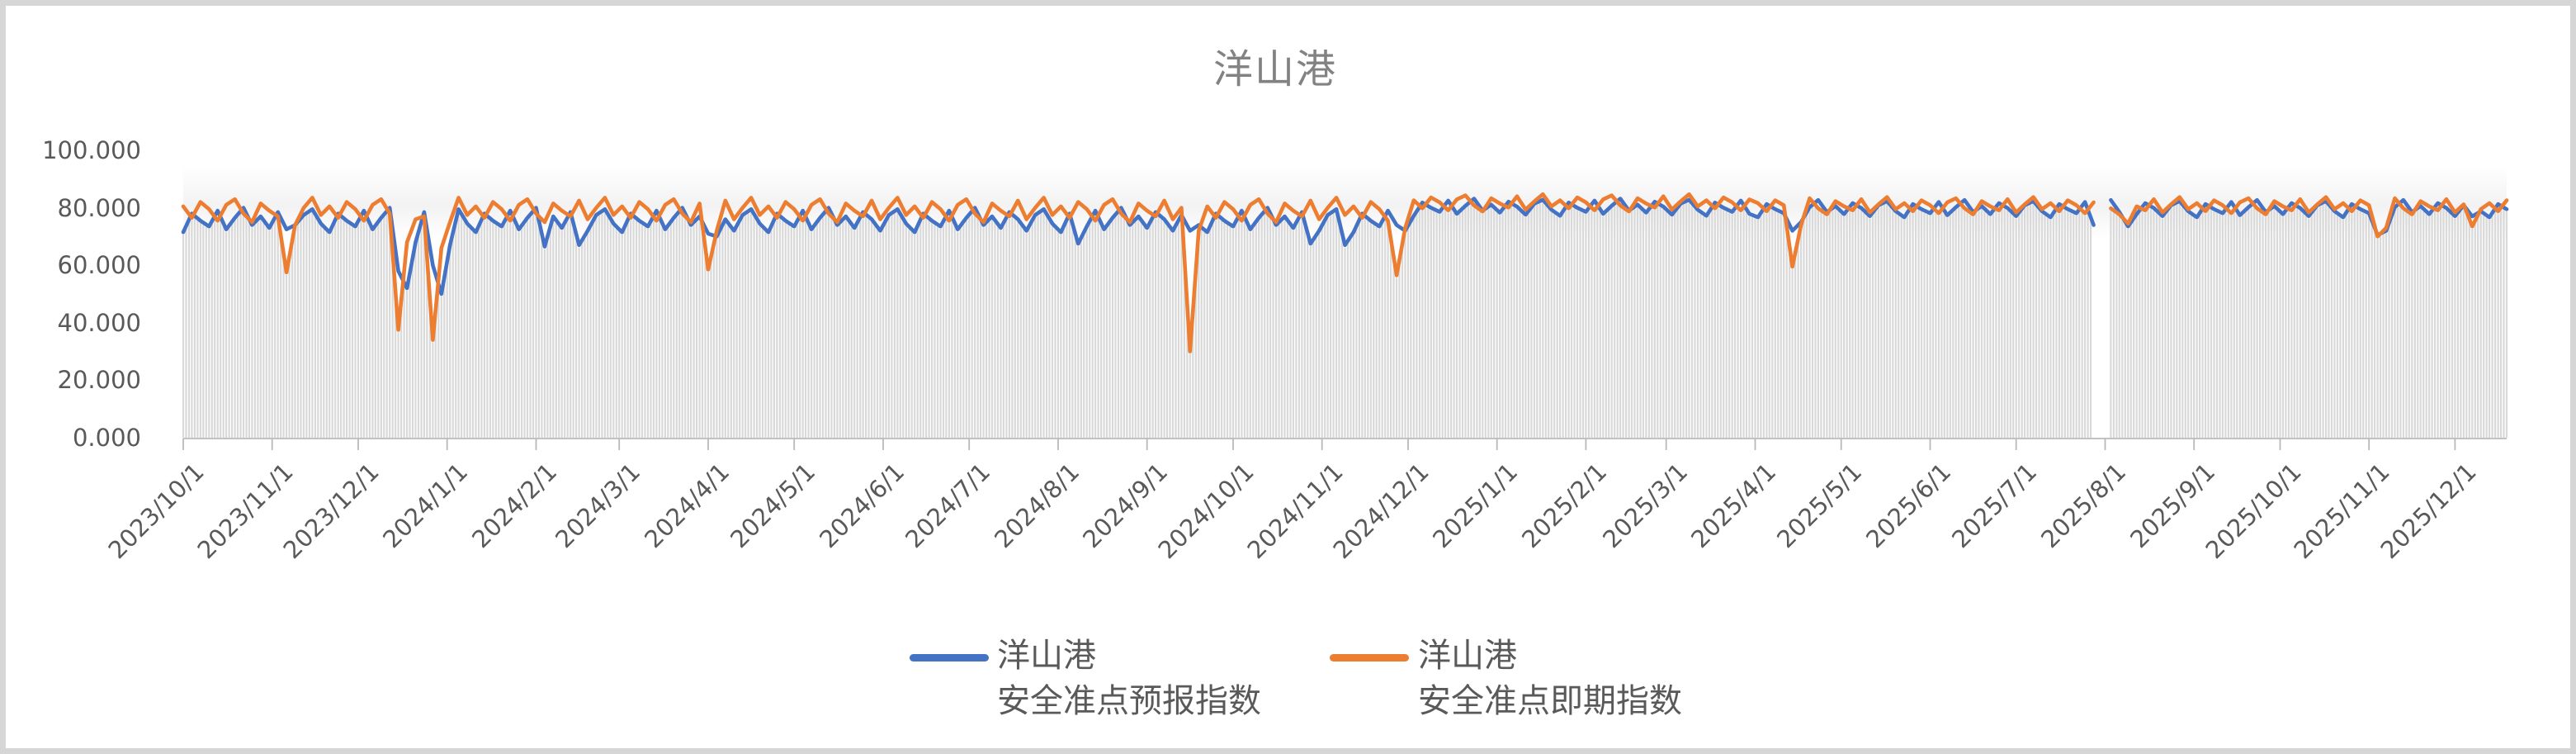 This screenshot has height=754, width=2576. I want to click on plot-background-band, so click(1345, 202).